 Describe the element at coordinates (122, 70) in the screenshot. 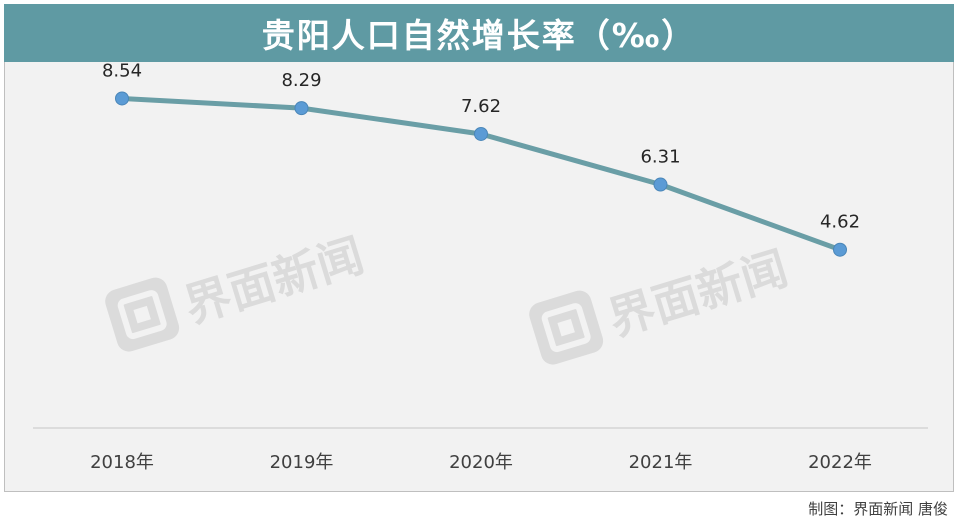

I see `data-label: 8.54` at that location.